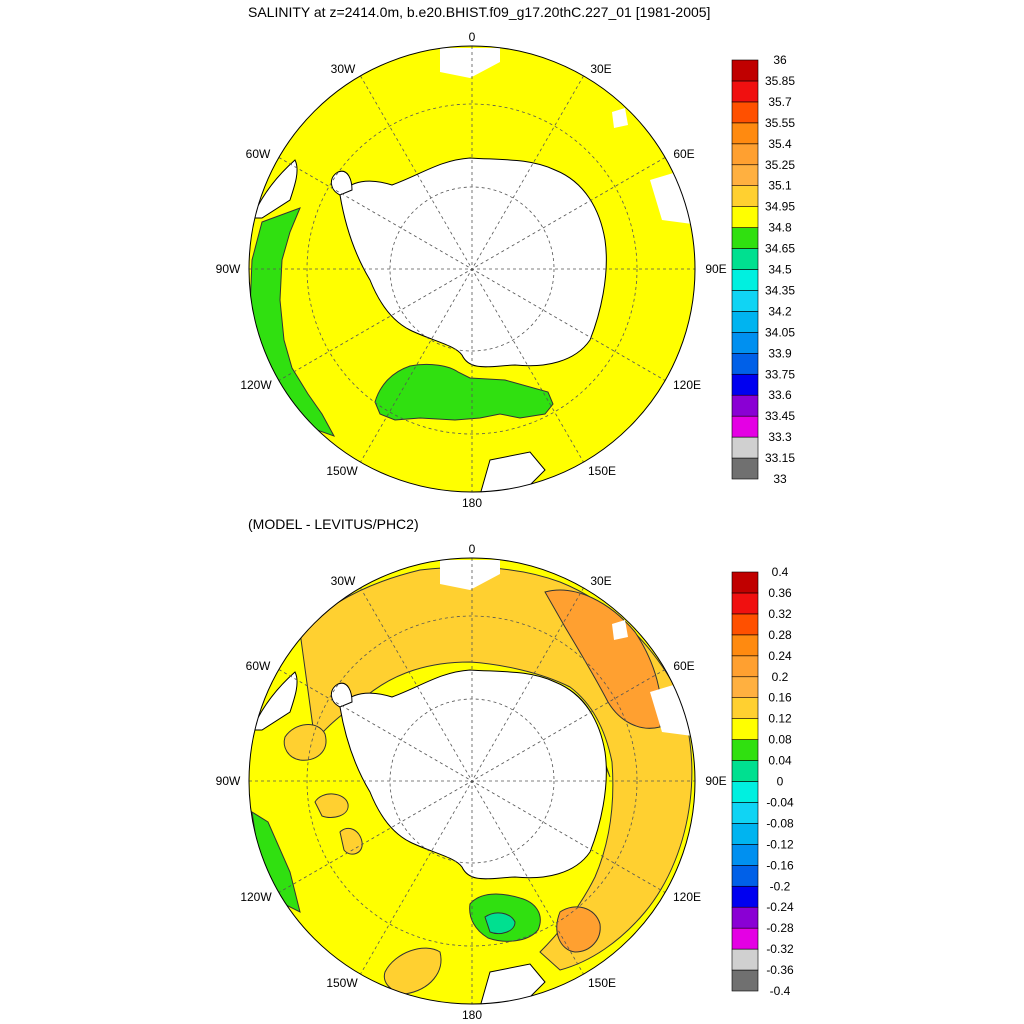  Describe the element at coordinates (780, 886) in the screenshot. I see `colorbar-label: -0.2` at that location.